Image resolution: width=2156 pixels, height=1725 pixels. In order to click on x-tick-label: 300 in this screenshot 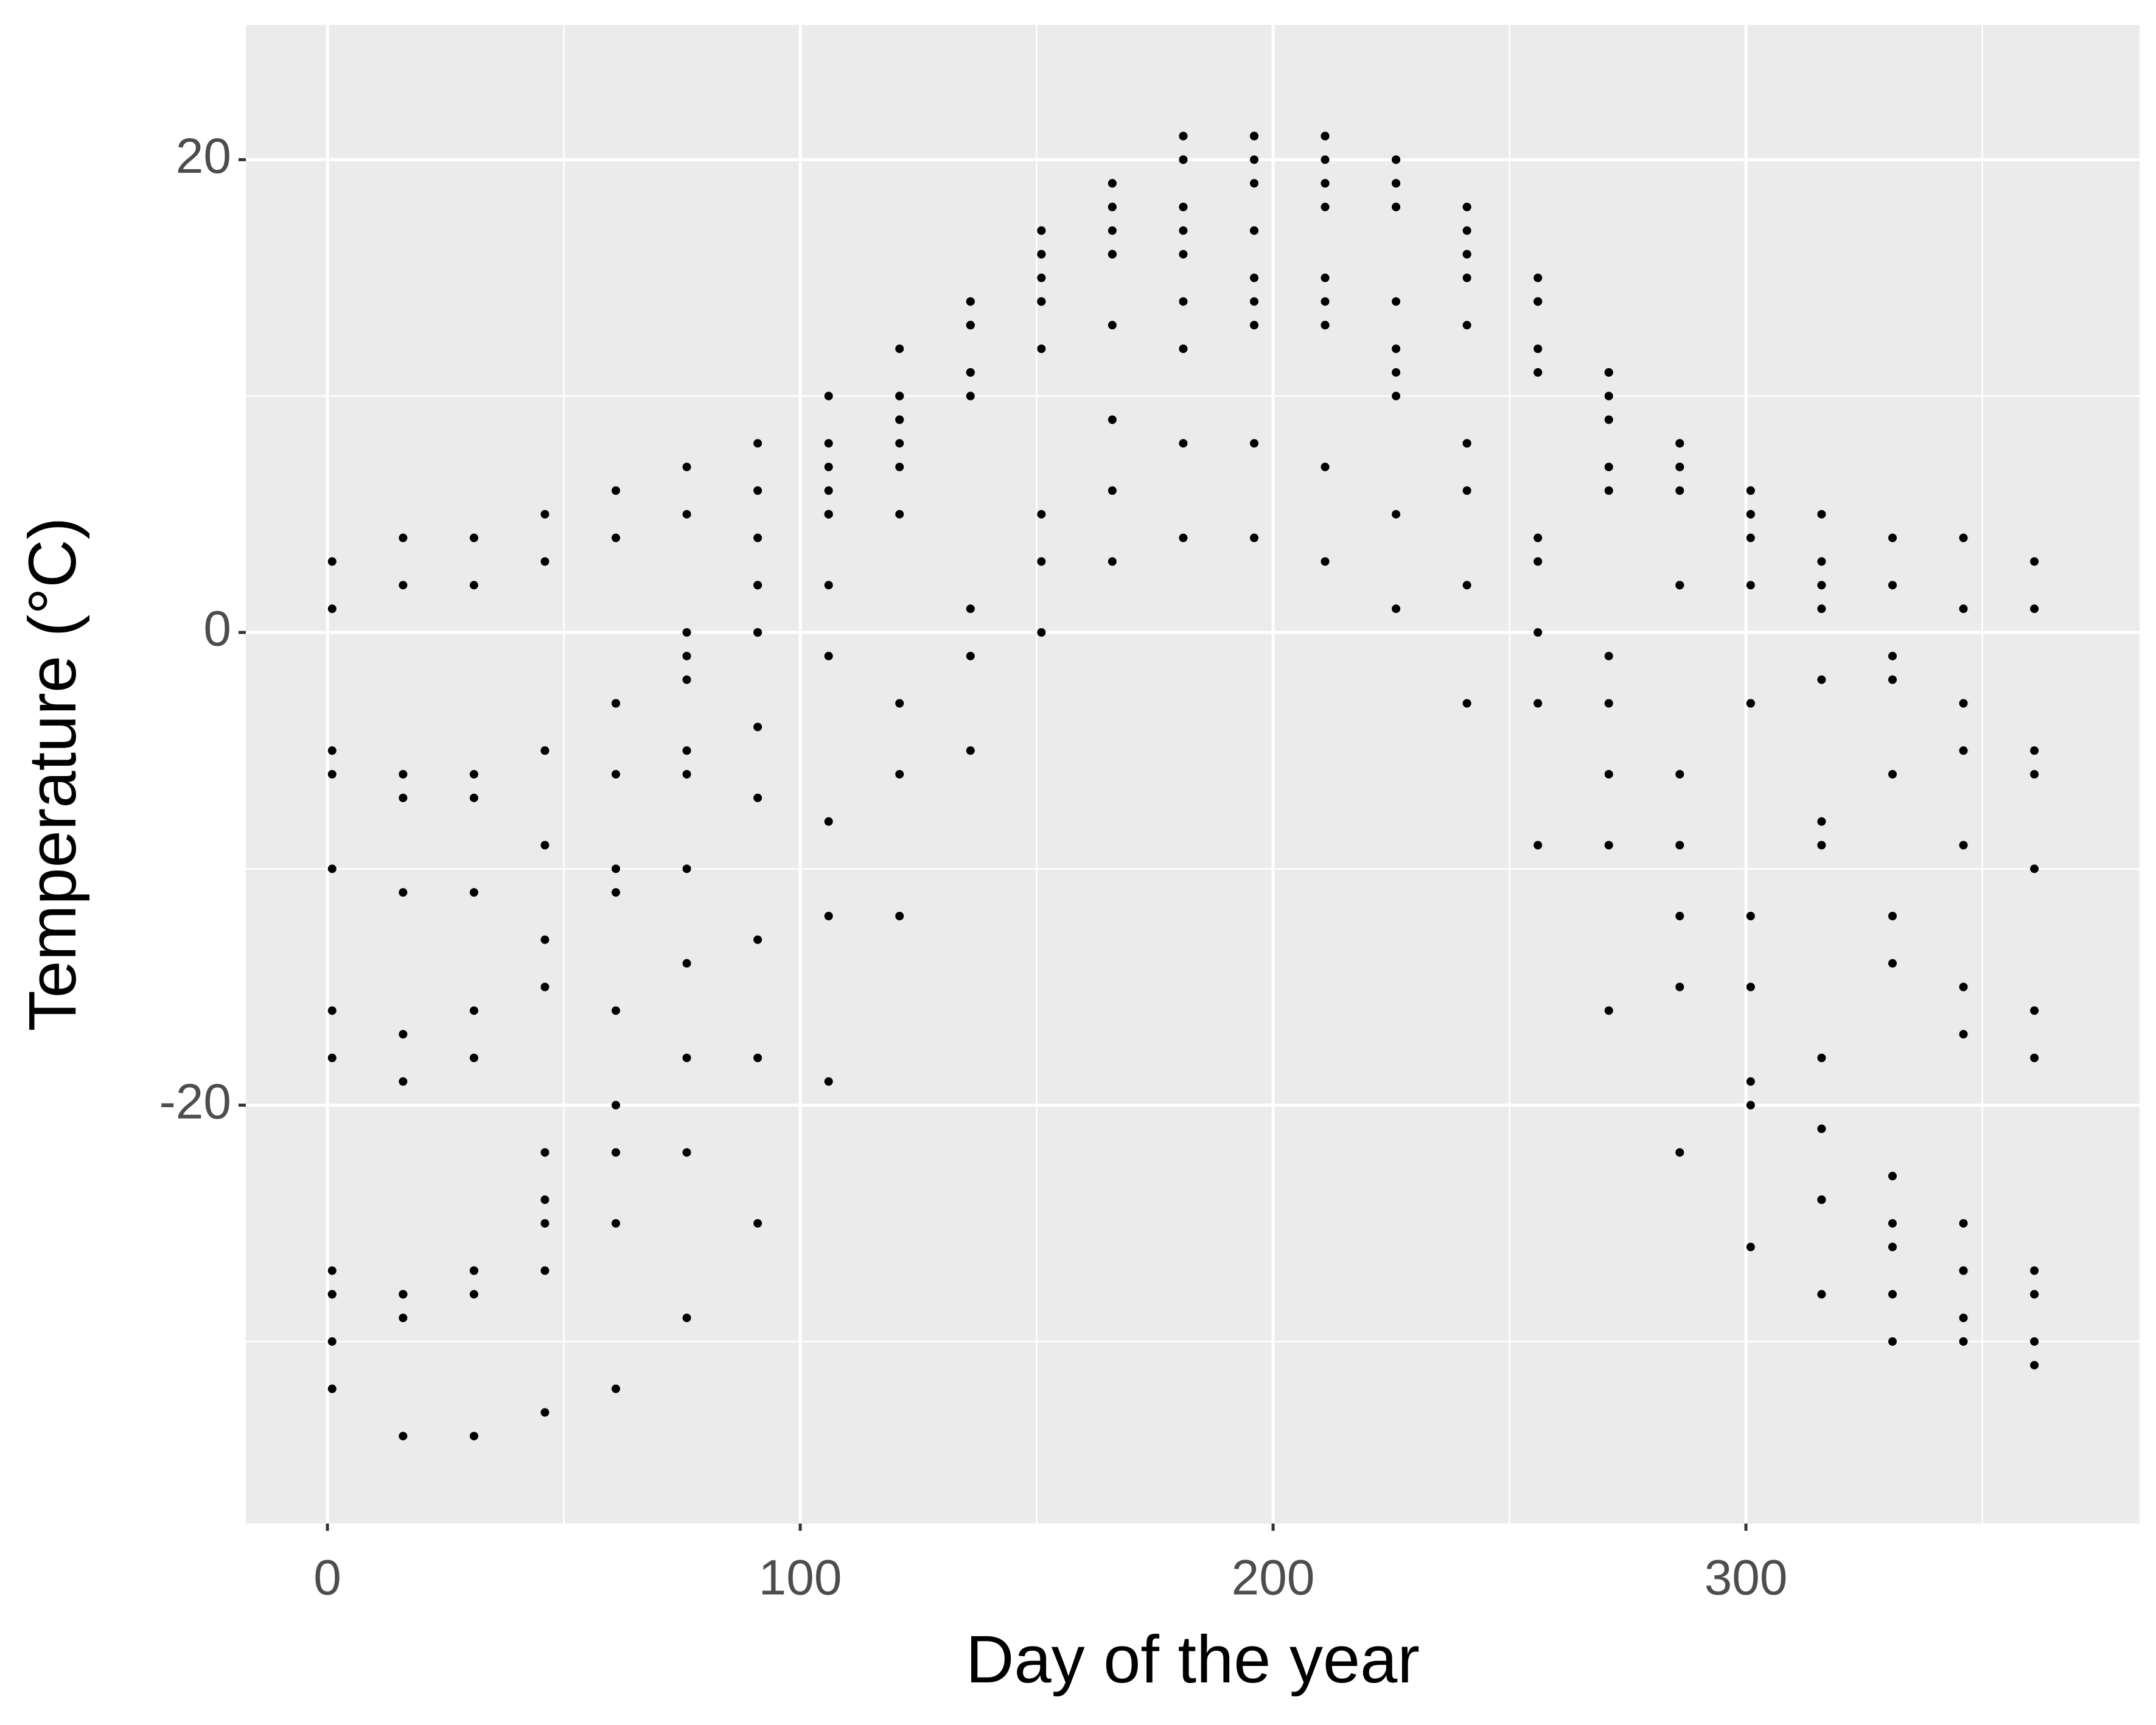, I will do `click(1746, 1578)`.